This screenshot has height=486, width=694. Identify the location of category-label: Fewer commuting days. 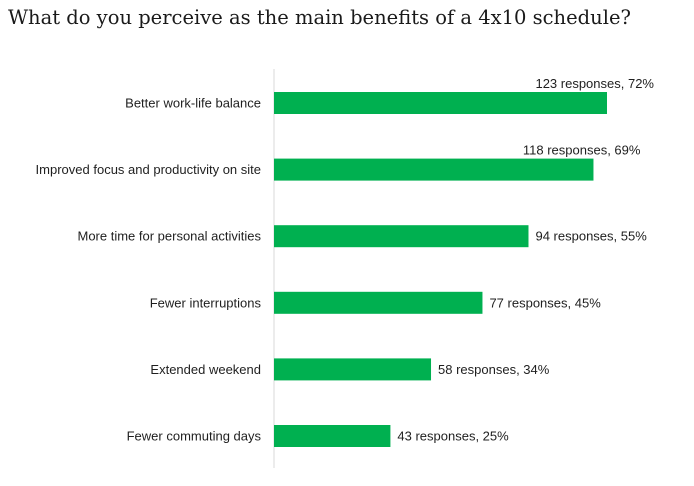
(194, 436).